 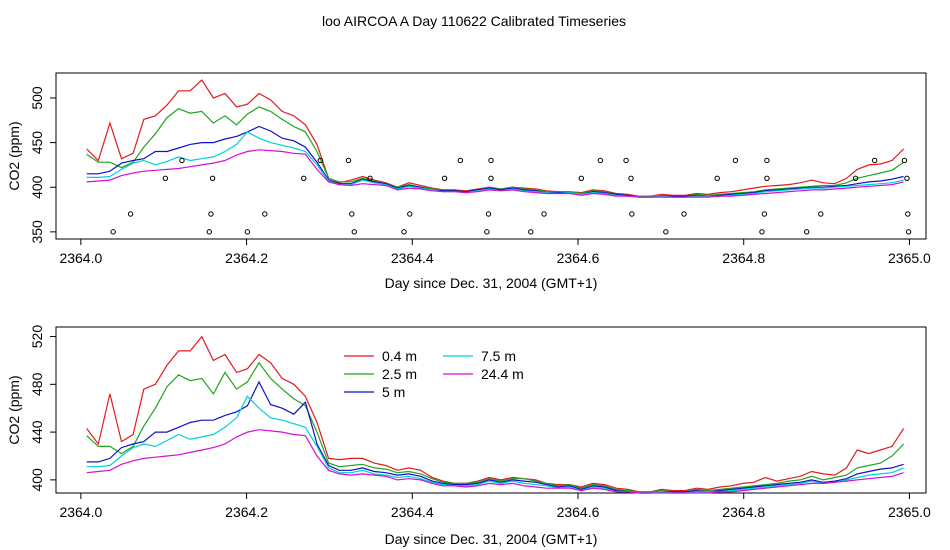 What do you see at coordinates (37, 98) in the screenshot?
I see `y-tick-label: 500` at bounding box center [37, 98].